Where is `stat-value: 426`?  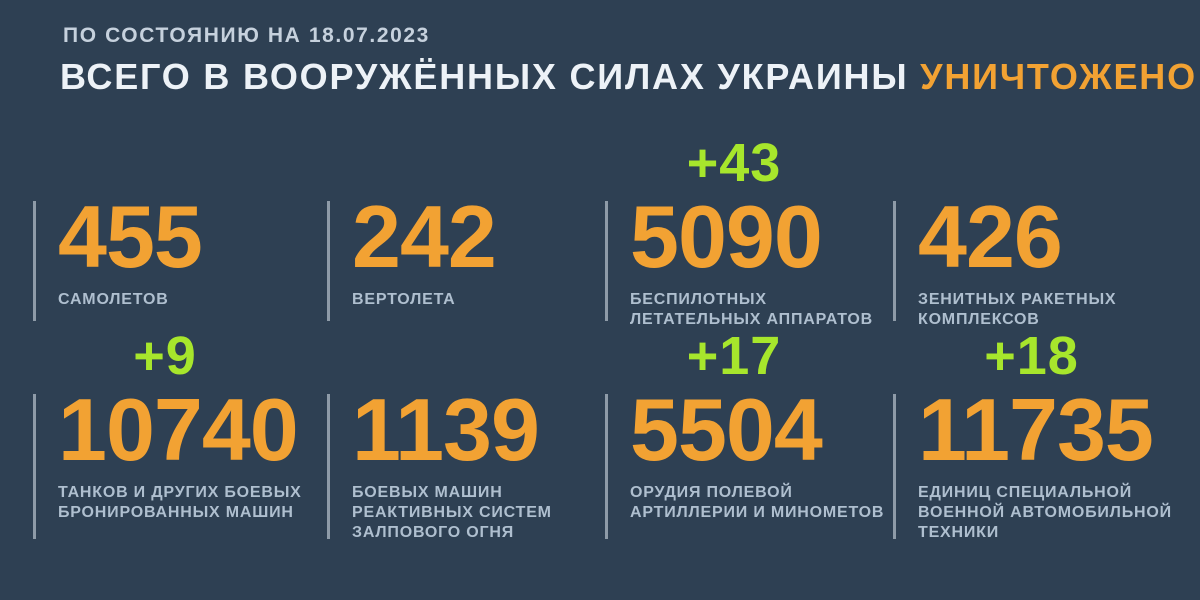
stat-value: 426 is located at coordinates (990, 236).